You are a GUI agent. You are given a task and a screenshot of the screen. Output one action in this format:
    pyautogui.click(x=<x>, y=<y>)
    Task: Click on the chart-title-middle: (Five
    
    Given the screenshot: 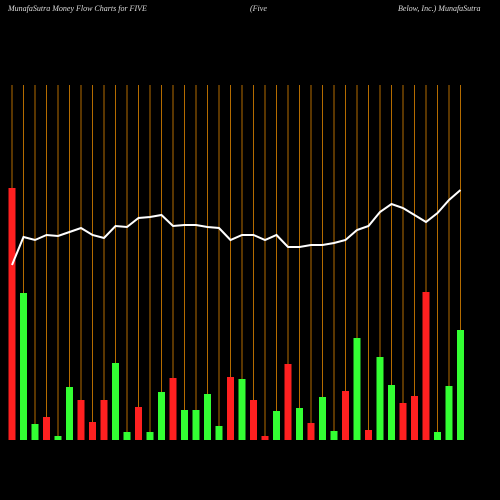 What is the action you would take?
    pyautogui.click(x=258, y=8)
    